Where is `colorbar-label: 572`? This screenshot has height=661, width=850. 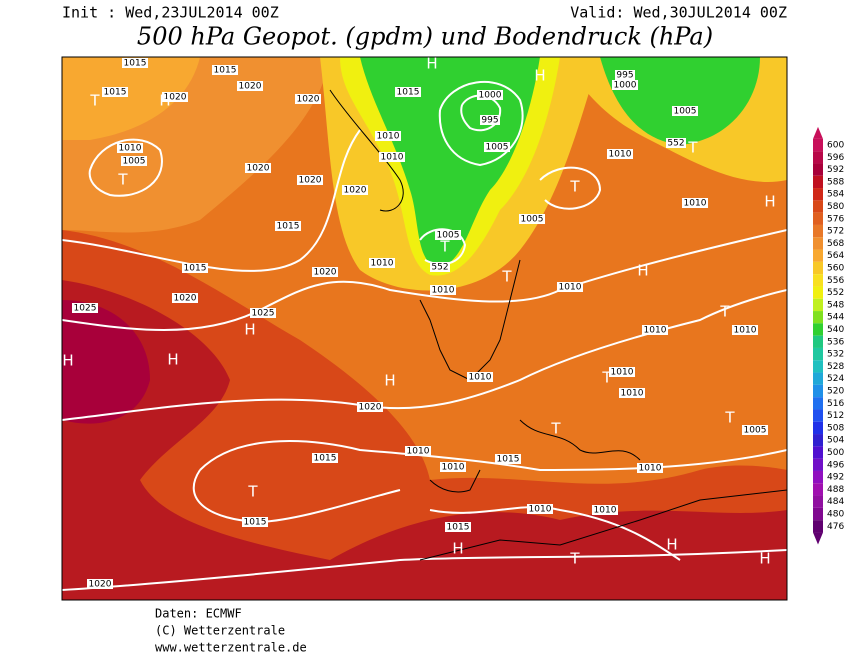 colorbar-label: 572 is located at coordinates (835, 232).